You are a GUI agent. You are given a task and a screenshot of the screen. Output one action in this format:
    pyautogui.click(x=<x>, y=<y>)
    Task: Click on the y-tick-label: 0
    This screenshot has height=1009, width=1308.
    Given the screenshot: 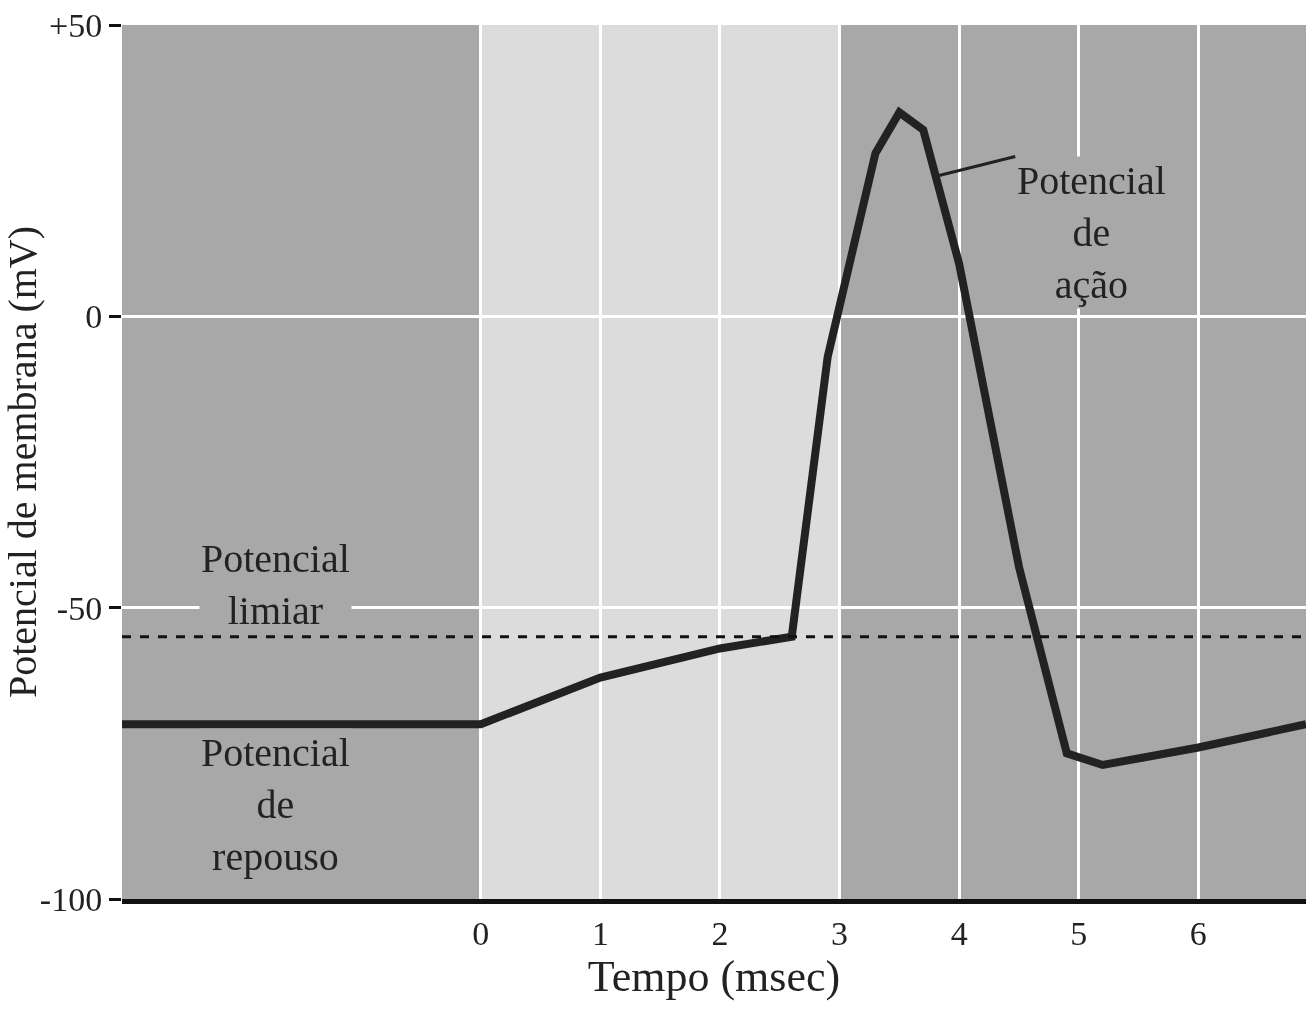 What is the action you would take?
    pyautogui.click(x=94, y=317)
    